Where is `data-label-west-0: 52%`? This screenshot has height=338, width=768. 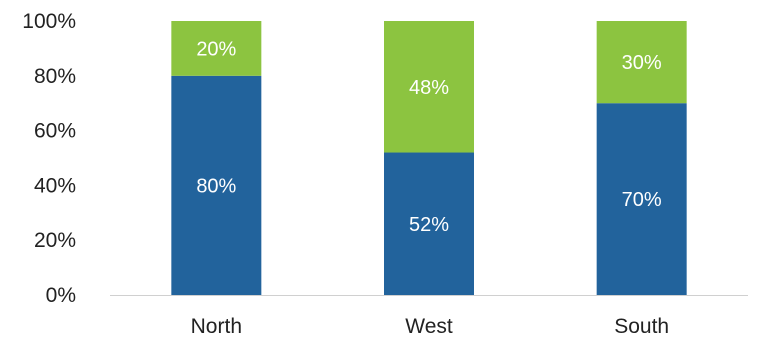 data-label-west-0: 52% is located at coordinates (429, 225).